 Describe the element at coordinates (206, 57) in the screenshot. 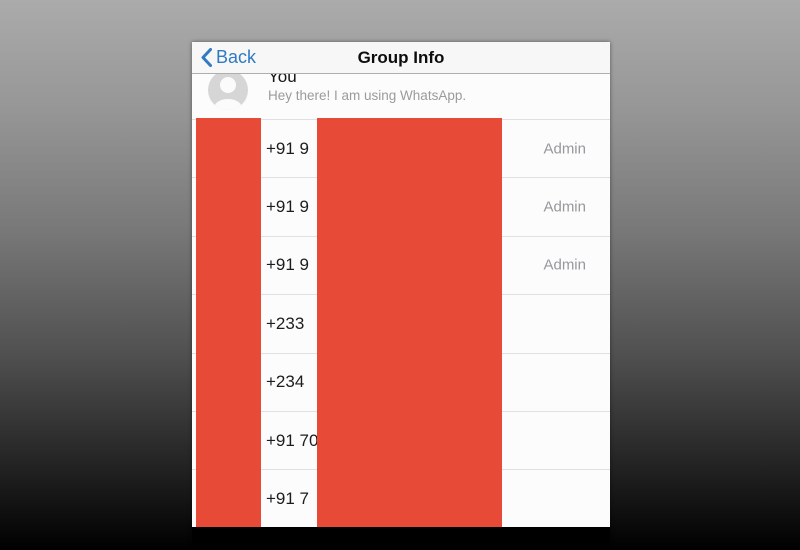

I see `back-chevron-icon` at that location.